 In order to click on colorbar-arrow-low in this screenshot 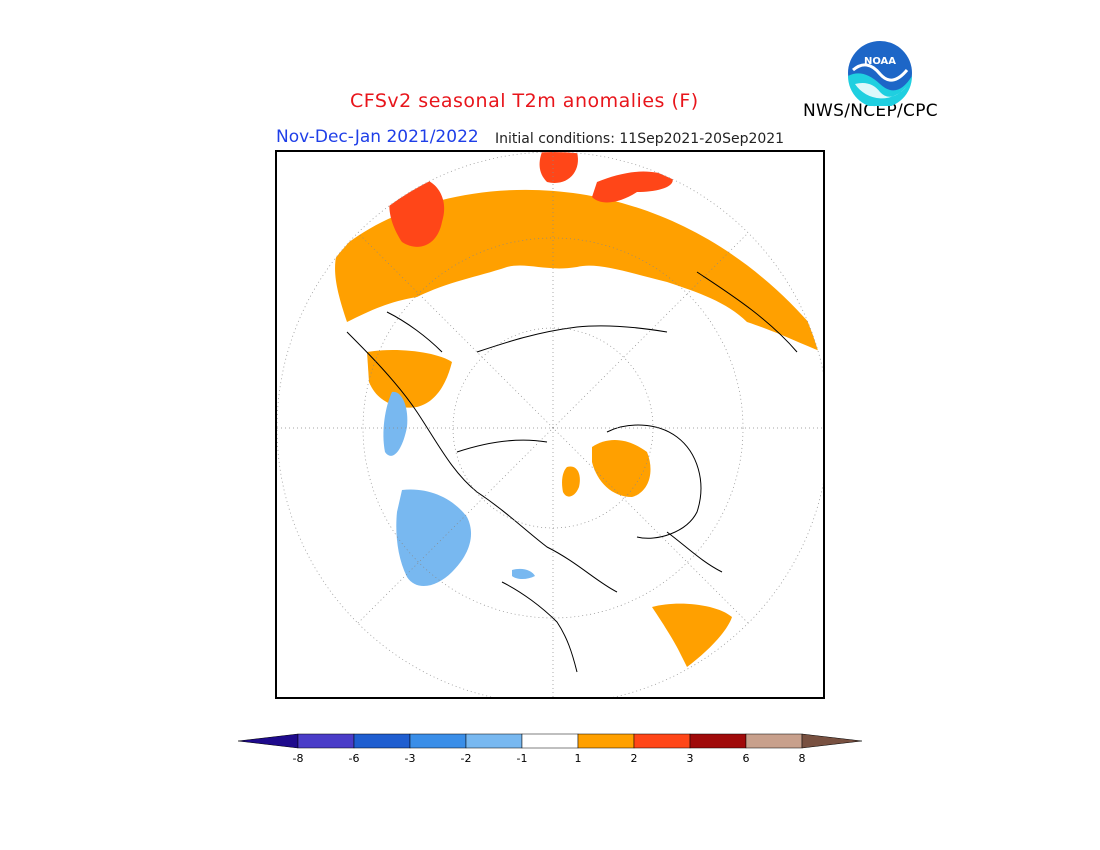, I will do `click(268, 741)`.